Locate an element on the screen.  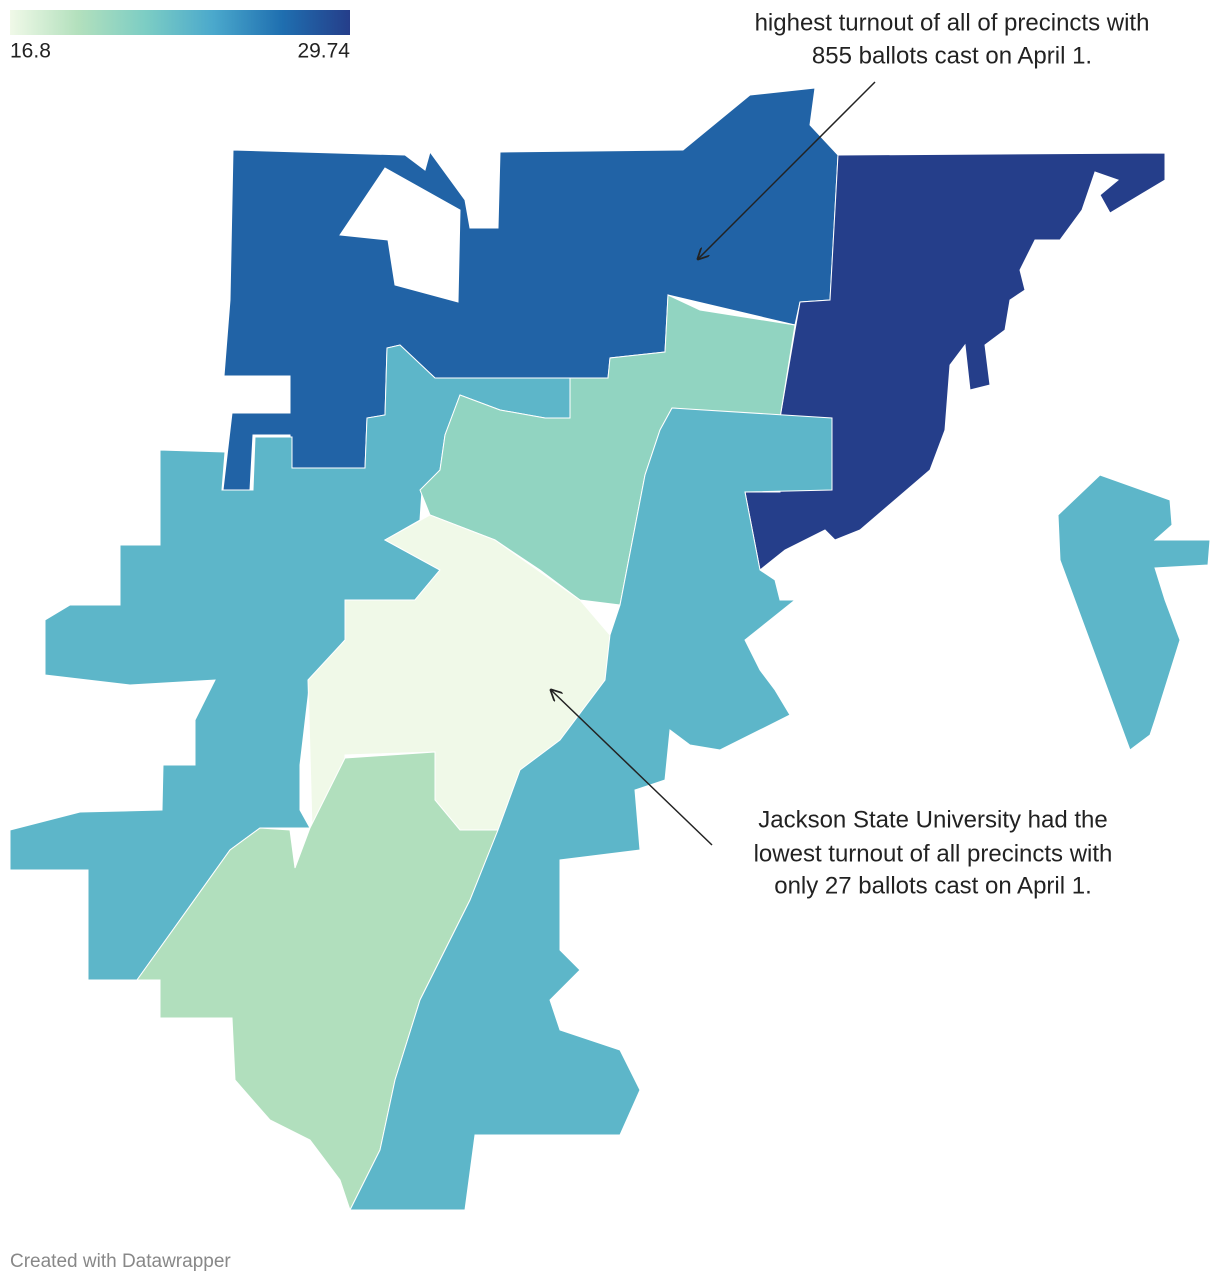
annotation-line: highest turnout of all of precincts with is located at coordinates (952, 22).